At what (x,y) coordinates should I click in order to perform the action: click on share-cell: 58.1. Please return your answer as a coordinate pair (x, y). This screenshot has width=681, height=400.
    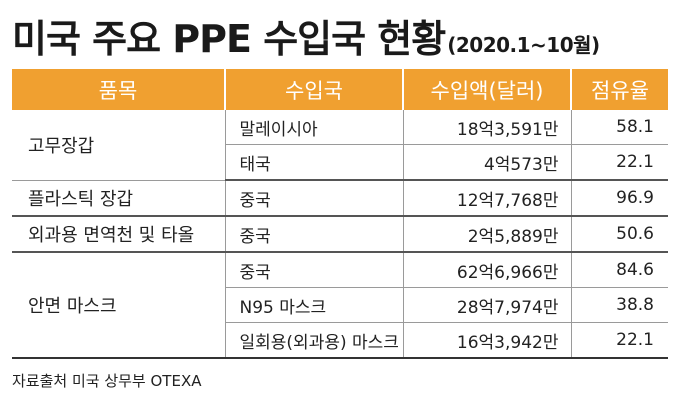
    Looking at the image, I should click on (619, 127).